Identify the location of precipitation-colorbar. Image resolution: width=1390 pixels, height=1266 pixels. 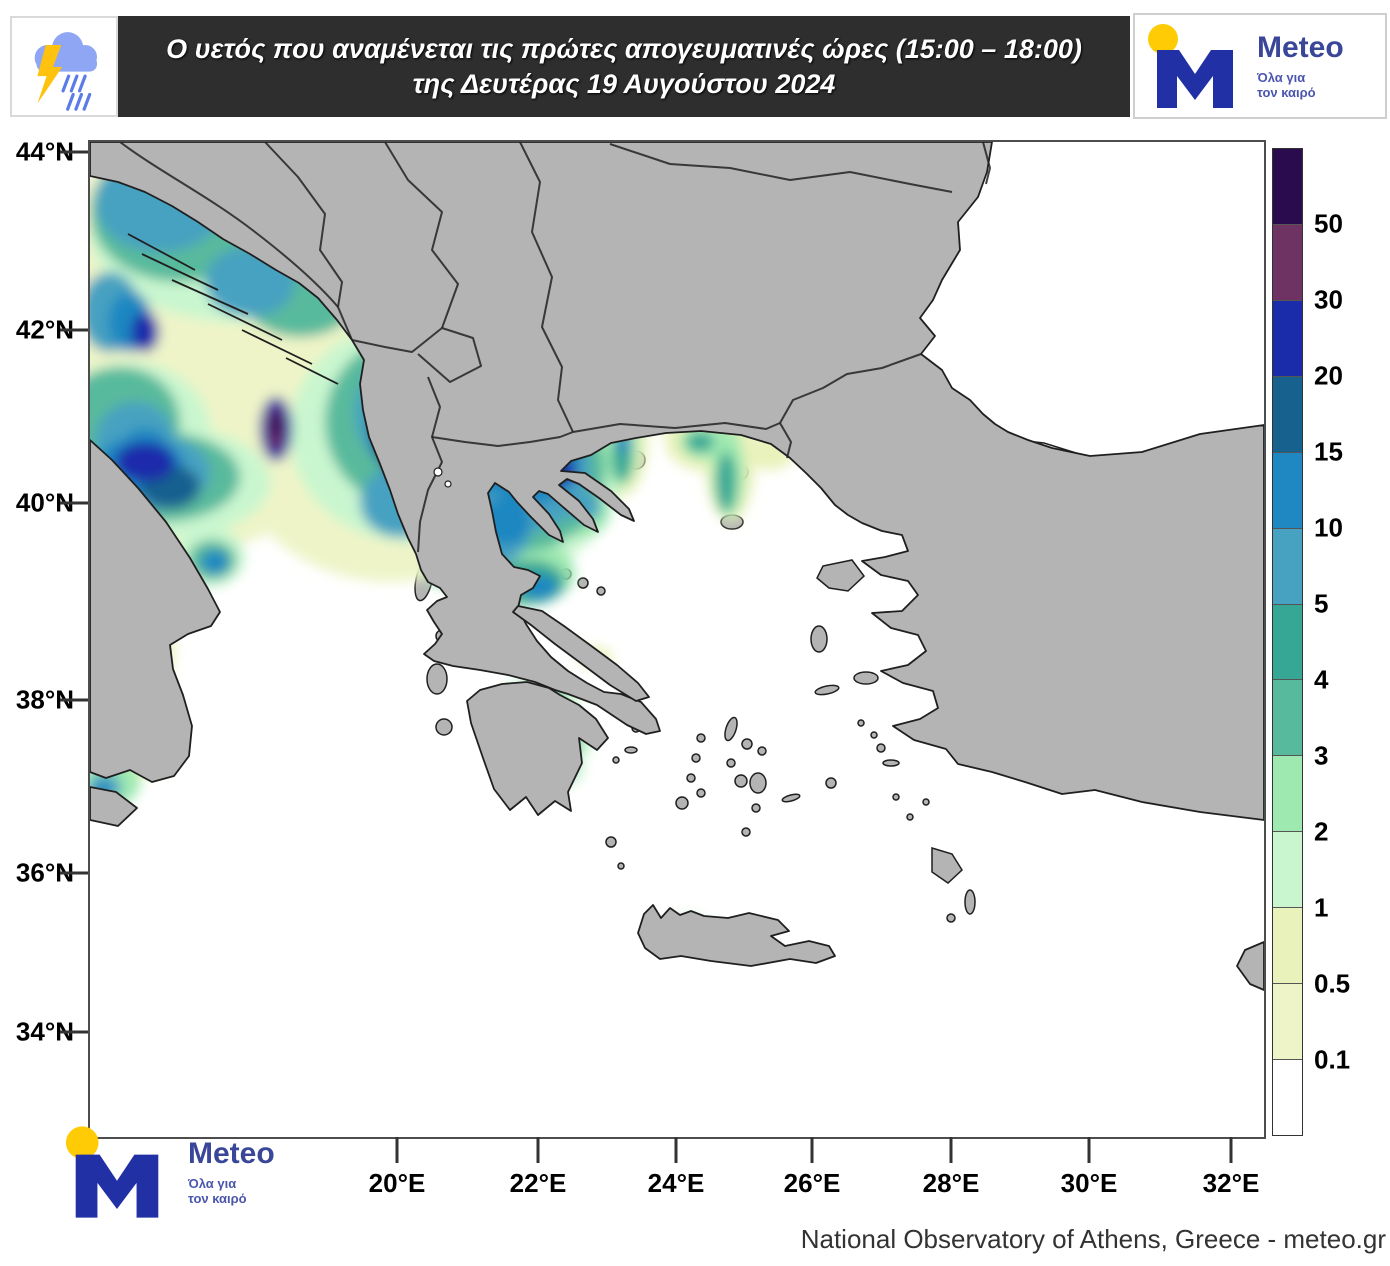
(1287, 642).